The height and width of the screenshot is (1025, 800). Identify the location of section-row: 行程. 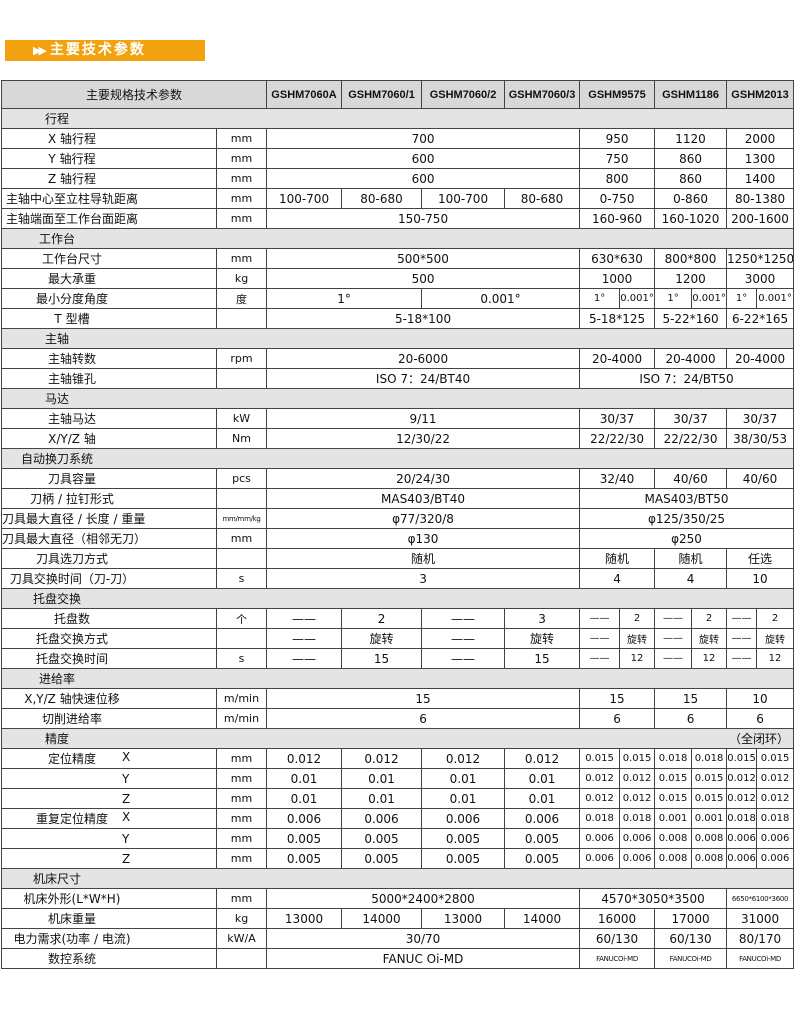
(397, 118).